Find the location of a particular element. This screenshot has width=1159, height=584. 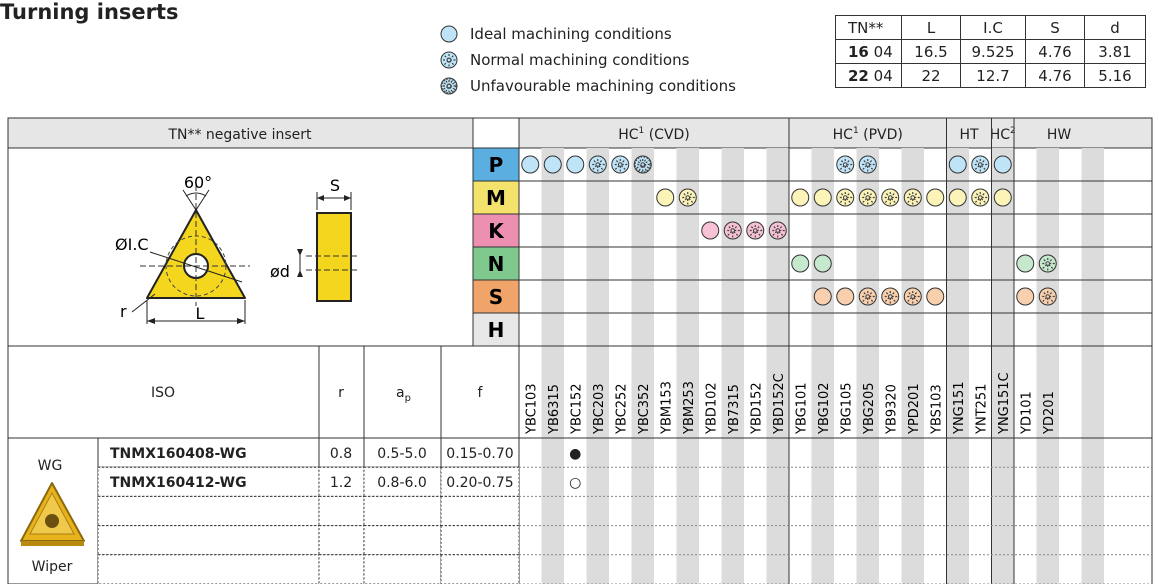

radius-header: r is located at coordinates (341, 393).